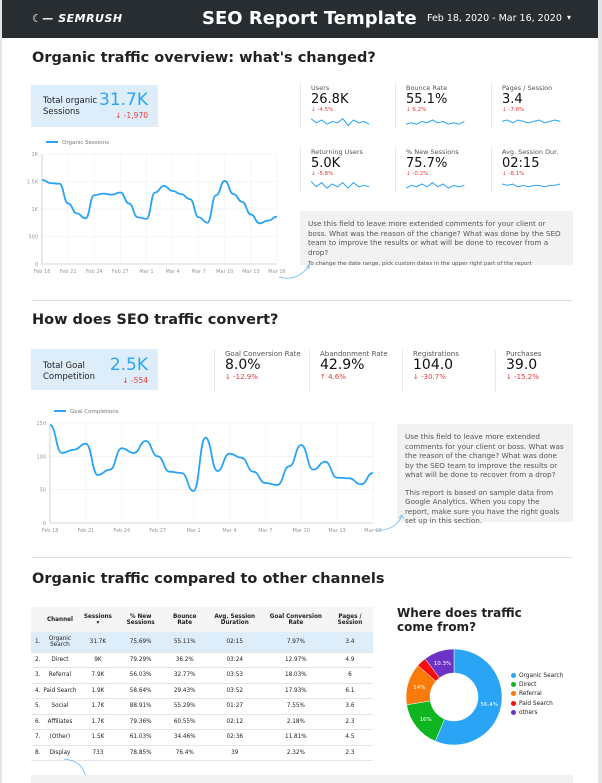 This screenshot has width=602, height=783. What do you see at coordinates (98, 722) in the screenshot?
I see `table-cell: 1.7K` at bounding box center [98, 722].